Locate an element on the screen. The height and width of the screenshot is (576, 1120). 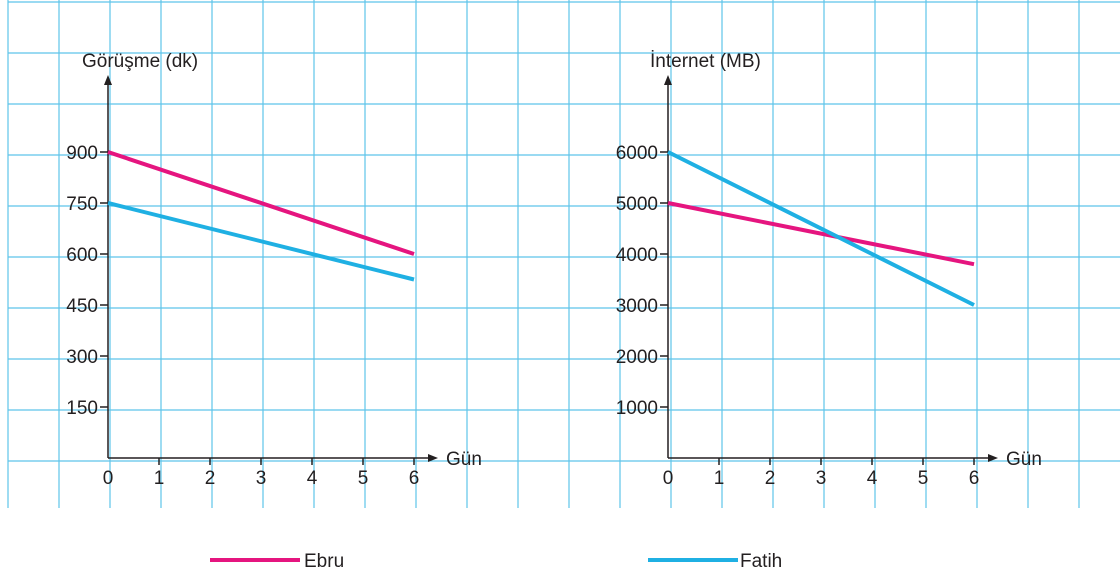
y-tick-label: 300 is located at coordinates (82, 357).